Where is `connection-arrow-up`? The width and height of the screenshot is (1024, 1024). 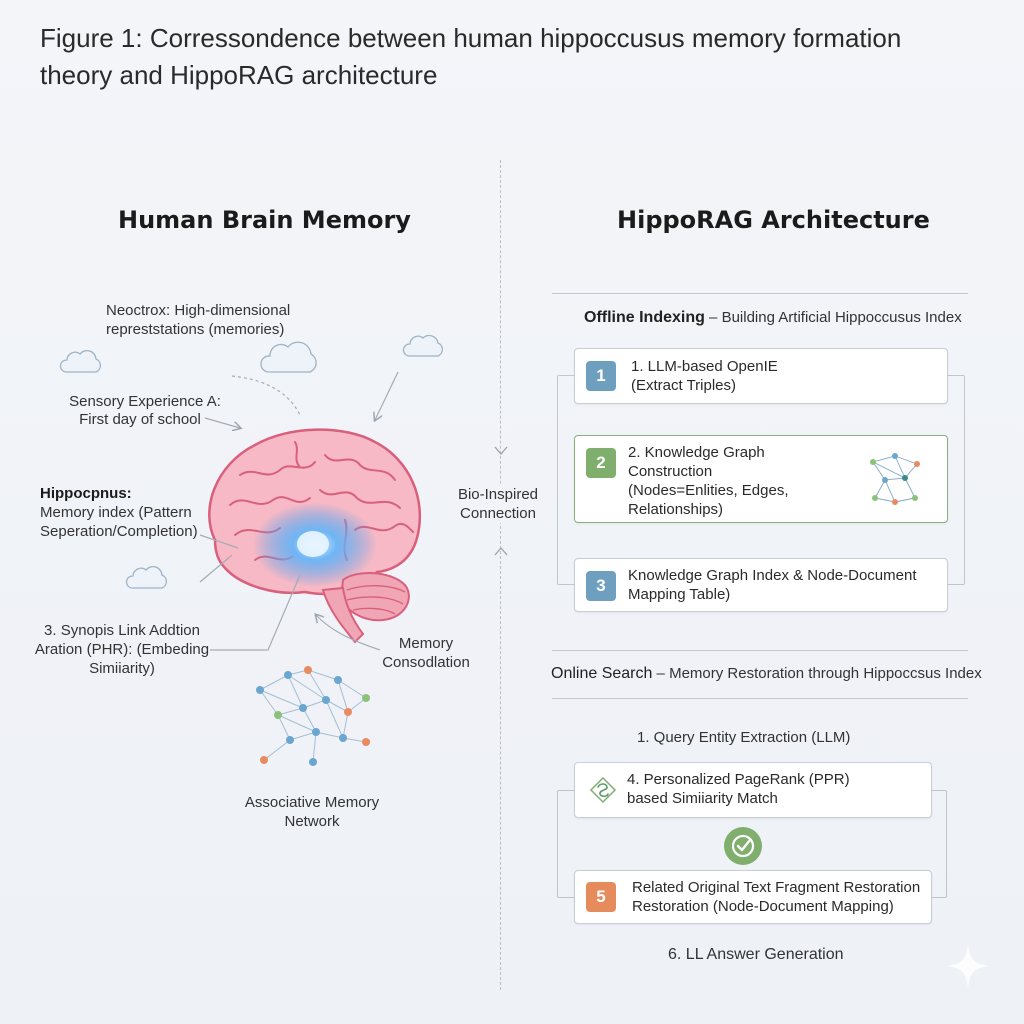 connection-arrow-up is located at coordinates (501, 551).